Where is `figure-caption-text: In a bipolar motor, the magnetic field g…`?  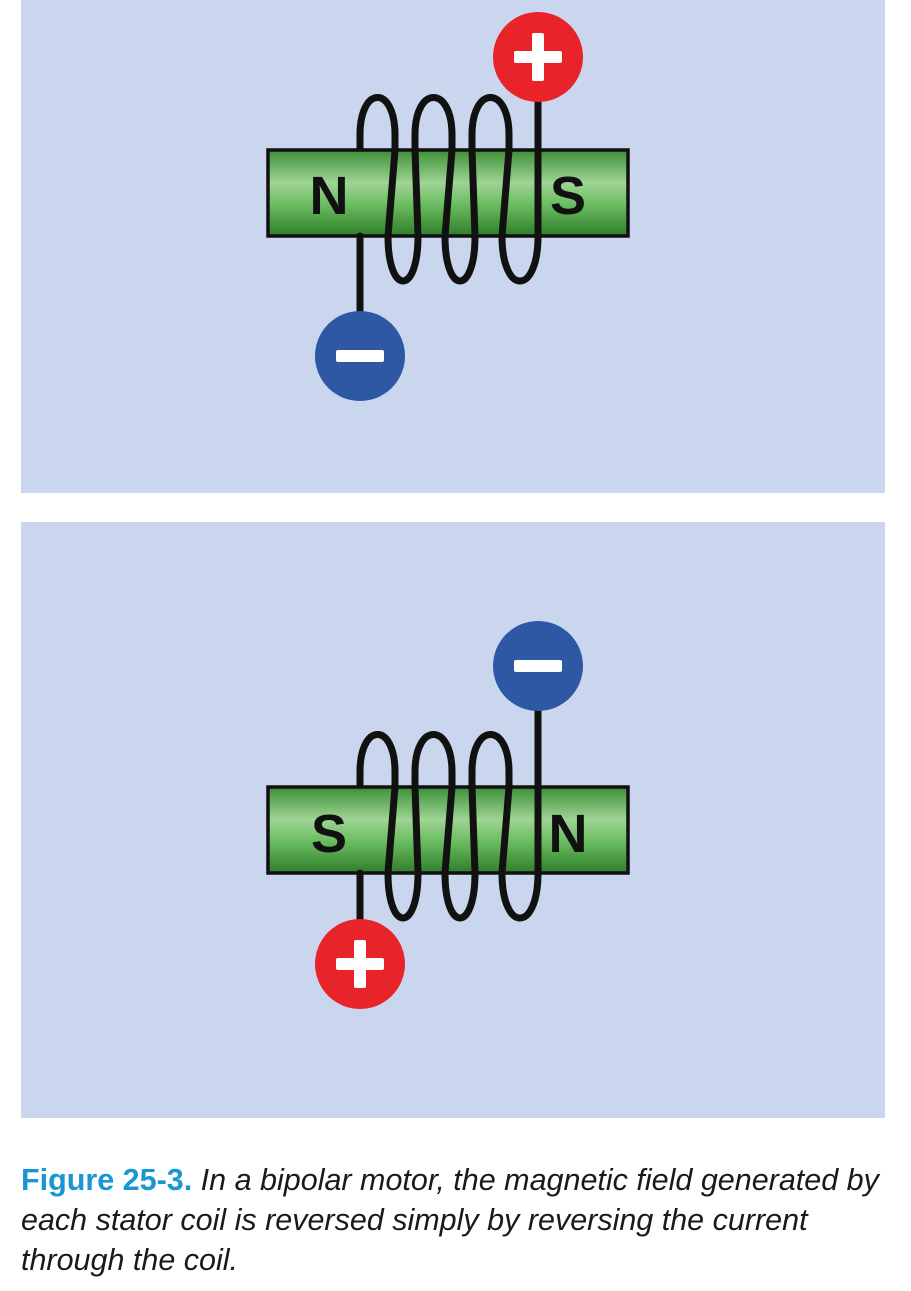 figure-caption-text: In a bipolar motor, the magnetic field g… is located at coordinates (450, 1220).